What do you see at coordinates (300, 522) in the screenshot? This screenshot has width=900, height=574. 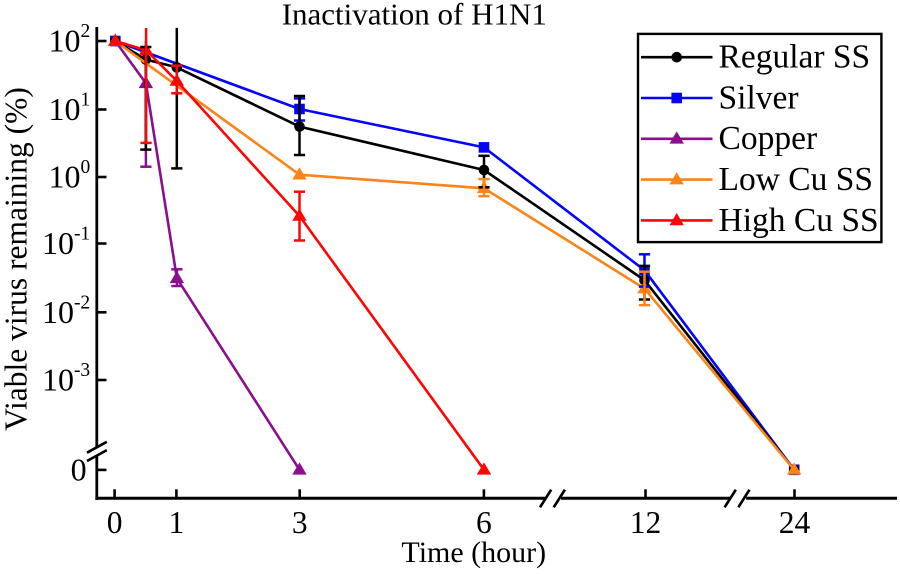 I see `svg-text: 3` at bounding box center [300, 522].